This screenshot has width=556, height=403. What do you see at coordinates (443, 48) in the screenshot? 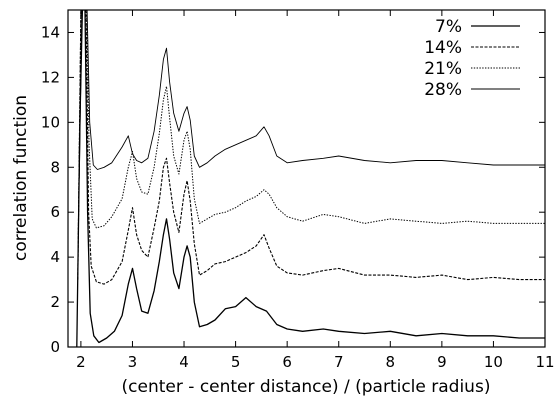
I see `legend-label: 14%` at bounding box center [443, 48].